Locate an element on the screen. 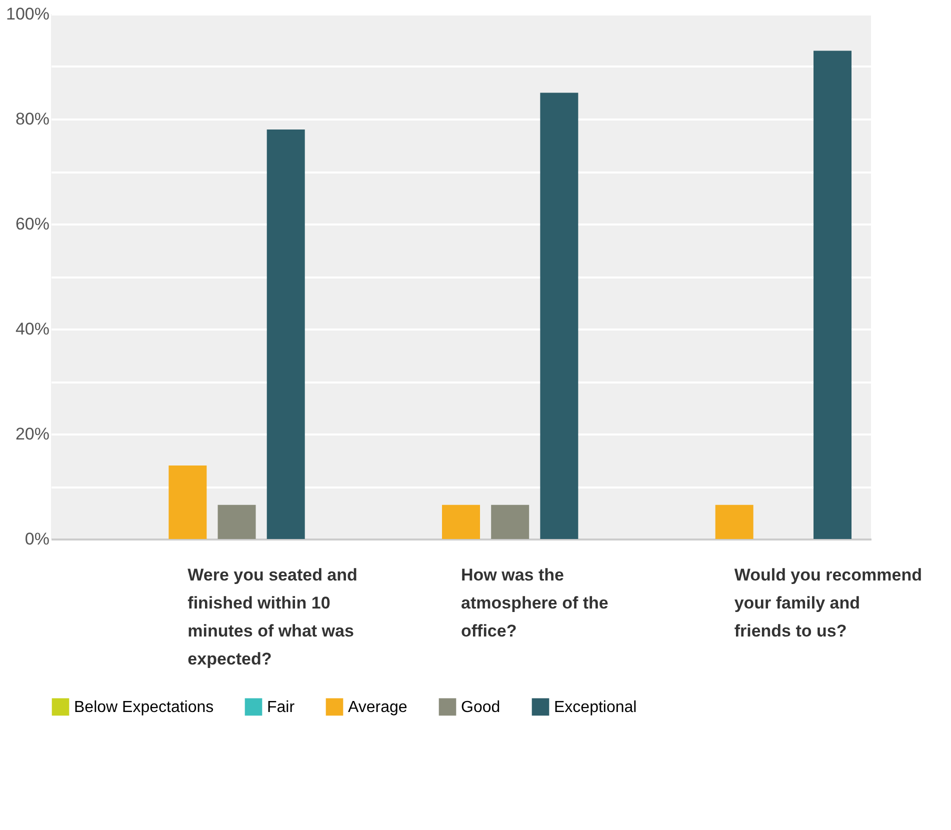  legend-label: Fair is located at coordinates (281, 707).